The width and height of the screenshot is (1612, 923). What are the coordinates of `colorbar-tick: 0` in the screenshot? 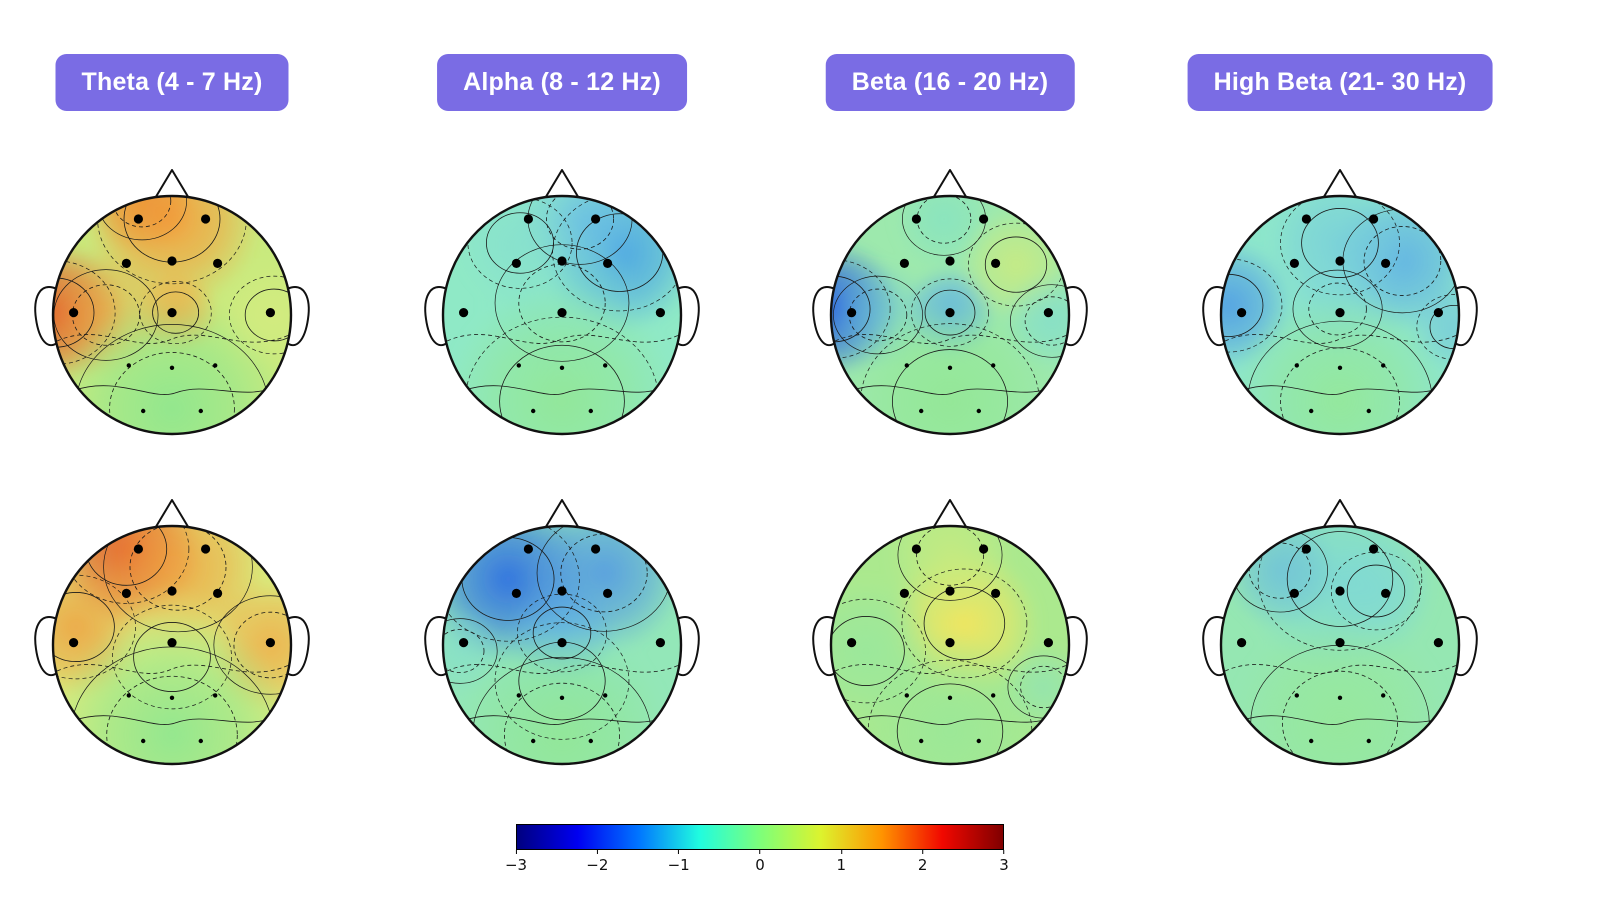 It's located at (760, 862).